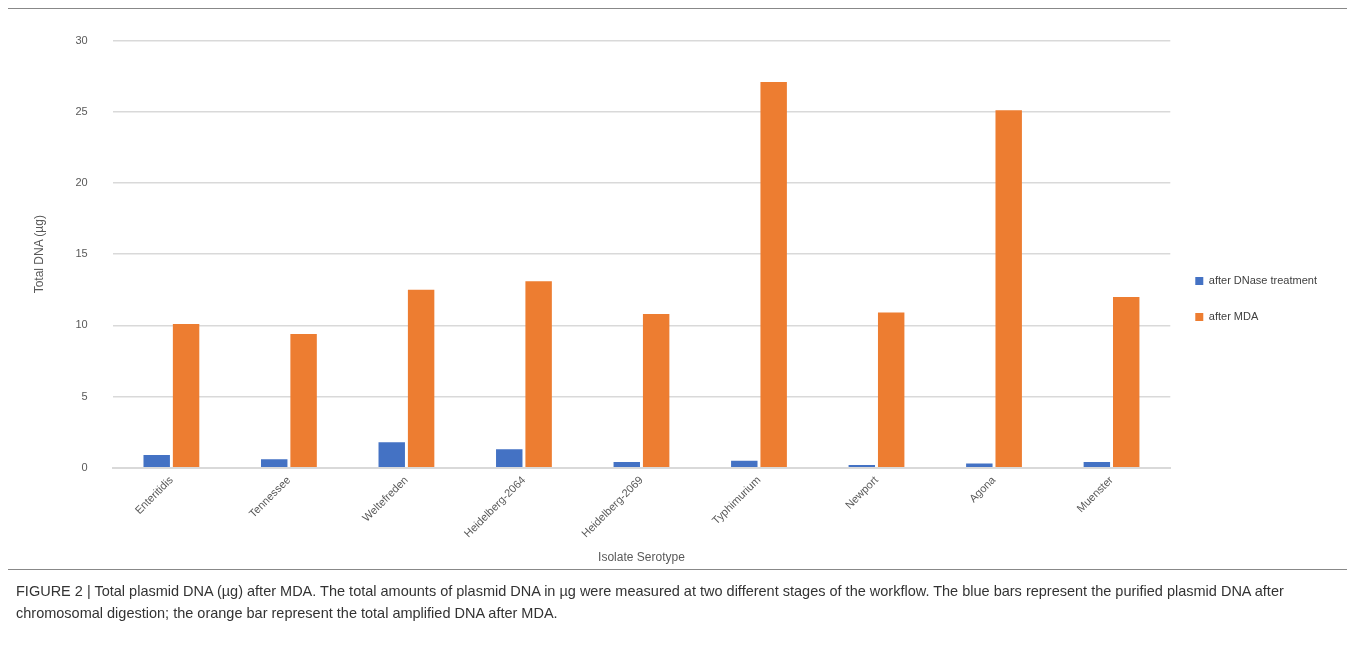 This screenshot has height=660, width=1355. I want to click on x-axis-title: Isolate Serotype, so click(642, 557).